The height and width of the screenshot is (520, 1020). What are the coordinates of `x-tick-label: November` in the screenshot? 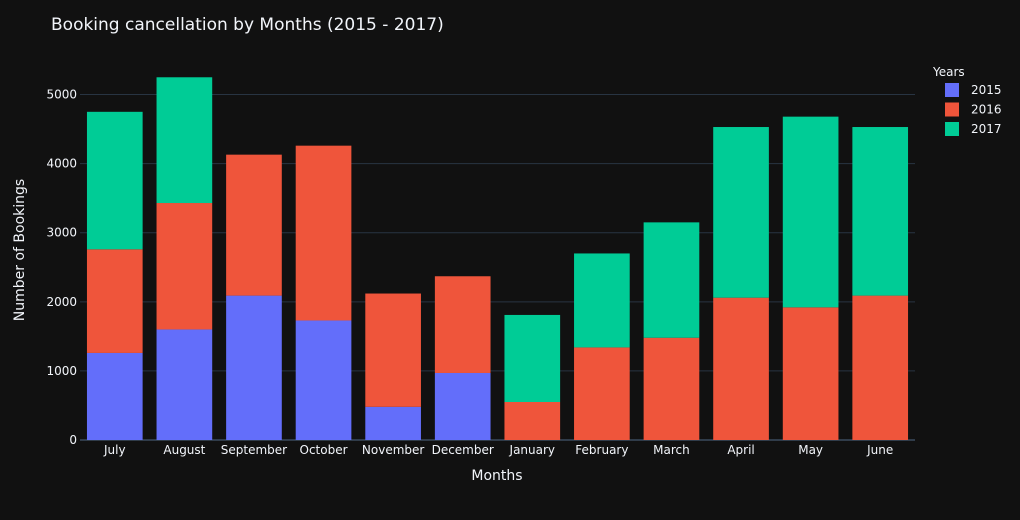 It's located at (393, 450).